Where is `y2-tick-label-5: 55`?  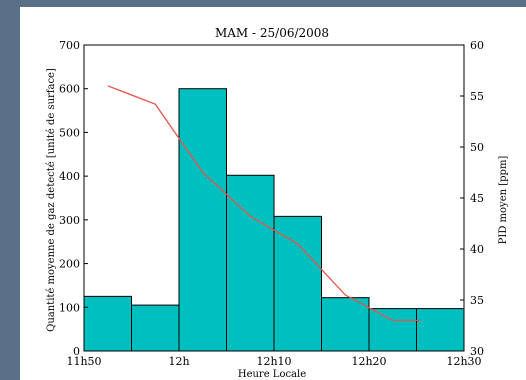
y2-tick-label-5: 55 is located at coordinates (477, 96).